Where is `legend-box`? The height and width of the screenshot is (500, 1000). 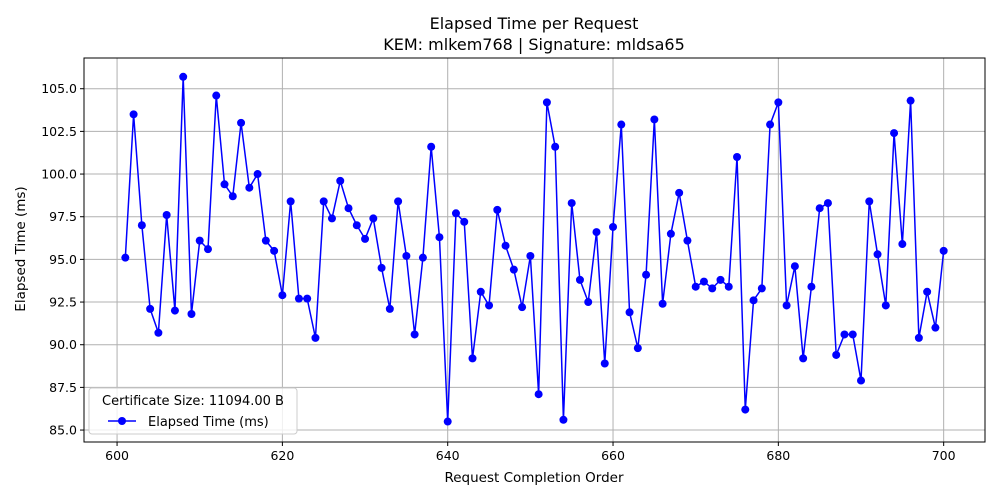
legend-box is located at coordinates (193, 411).